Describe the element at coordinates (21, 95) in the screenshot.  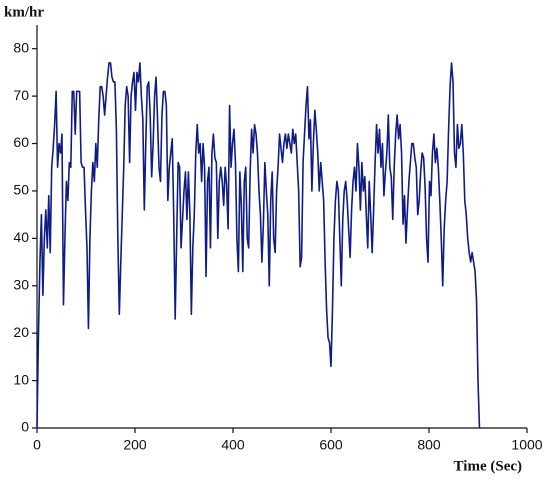
I see `y-tick-label: 70` at that location.